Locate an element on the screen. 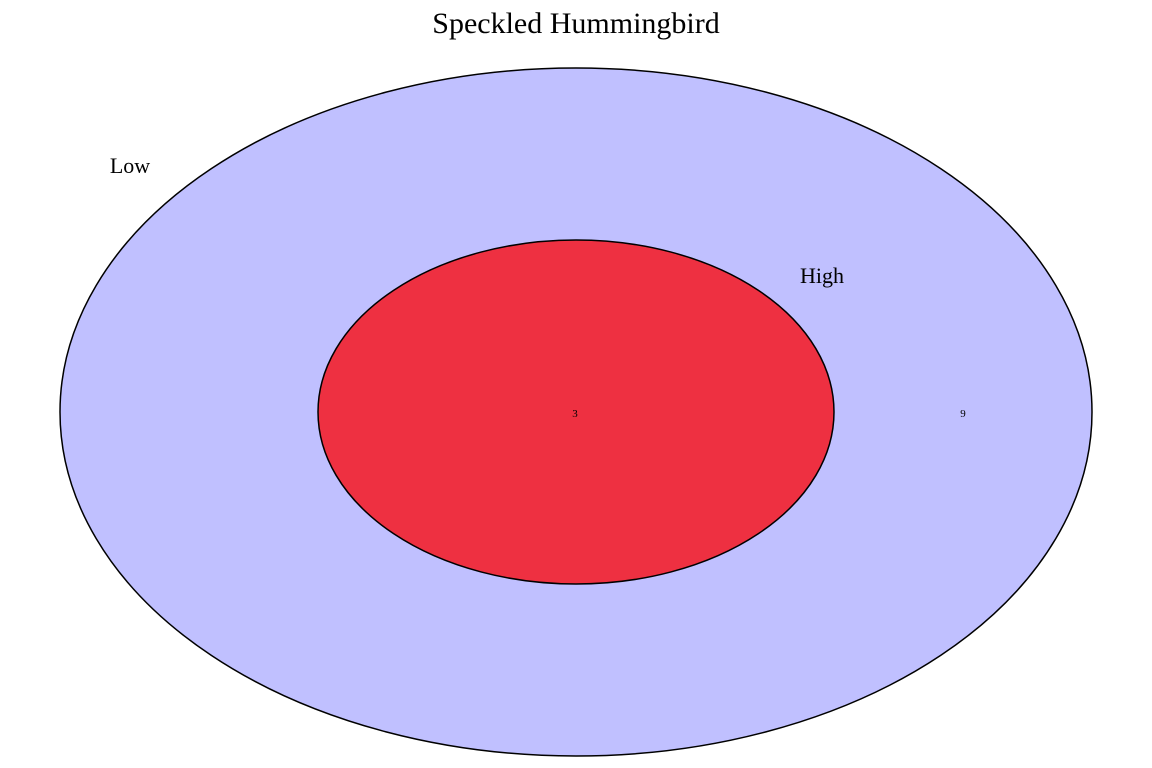 This screenshot has height=768, width=1152. set-high-label: High is located at coordinates (822, 275).